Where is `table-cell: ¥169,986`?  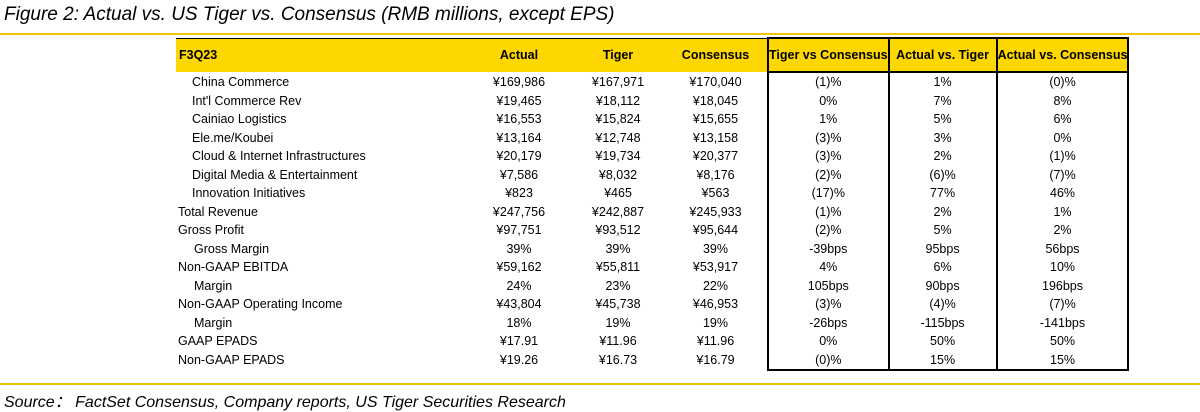 table-cell: ¥169,986 is located at coordinates (519, 81).